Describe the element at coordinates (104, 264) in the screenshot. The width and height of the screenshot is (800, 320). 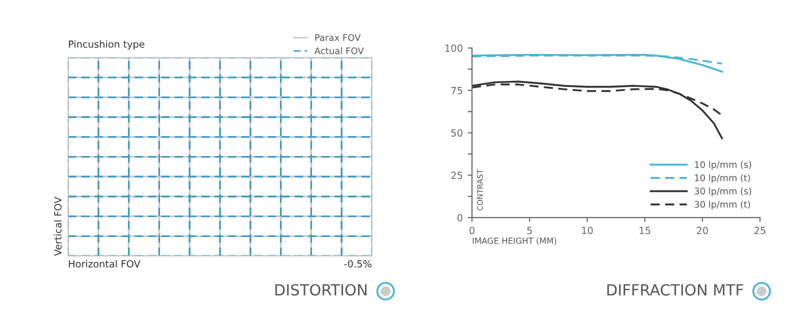
I see `text: Horizontal FOV` at that location.